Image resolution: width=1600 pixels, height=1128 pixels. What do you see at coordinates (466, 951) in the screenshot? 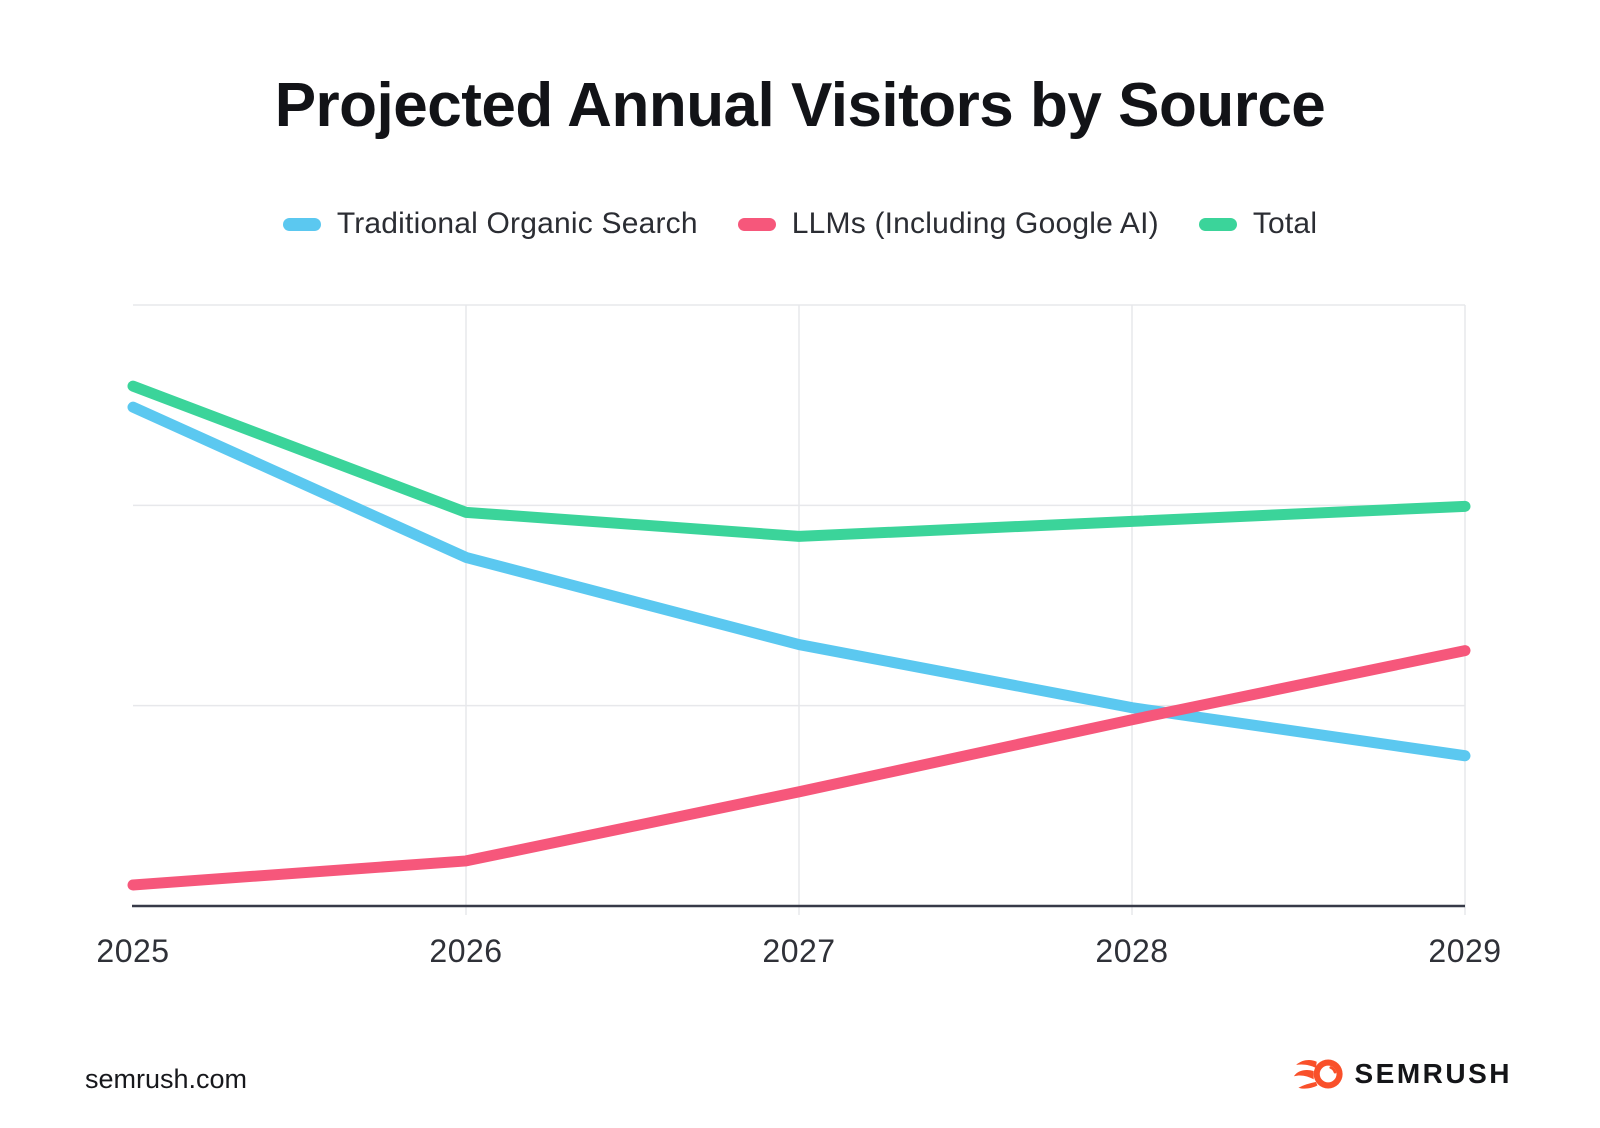
I see `x-tick-label: 2026` at bounding box center [466, 951].